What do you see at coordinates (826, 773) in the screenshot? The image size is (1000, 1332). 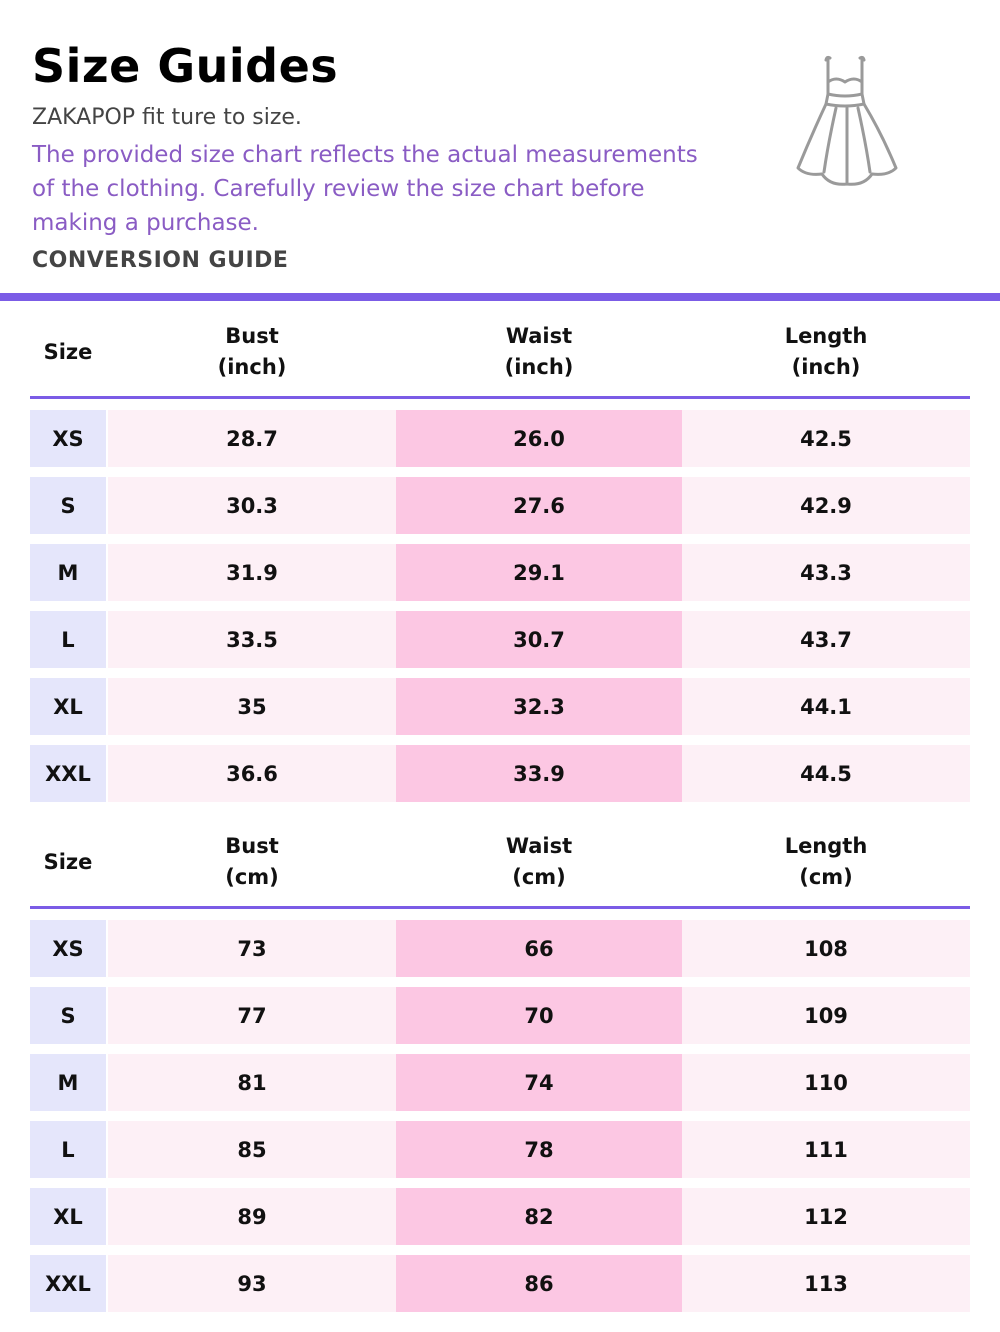 I see `length-cell: 44.5` at bounding box center [826, 773].